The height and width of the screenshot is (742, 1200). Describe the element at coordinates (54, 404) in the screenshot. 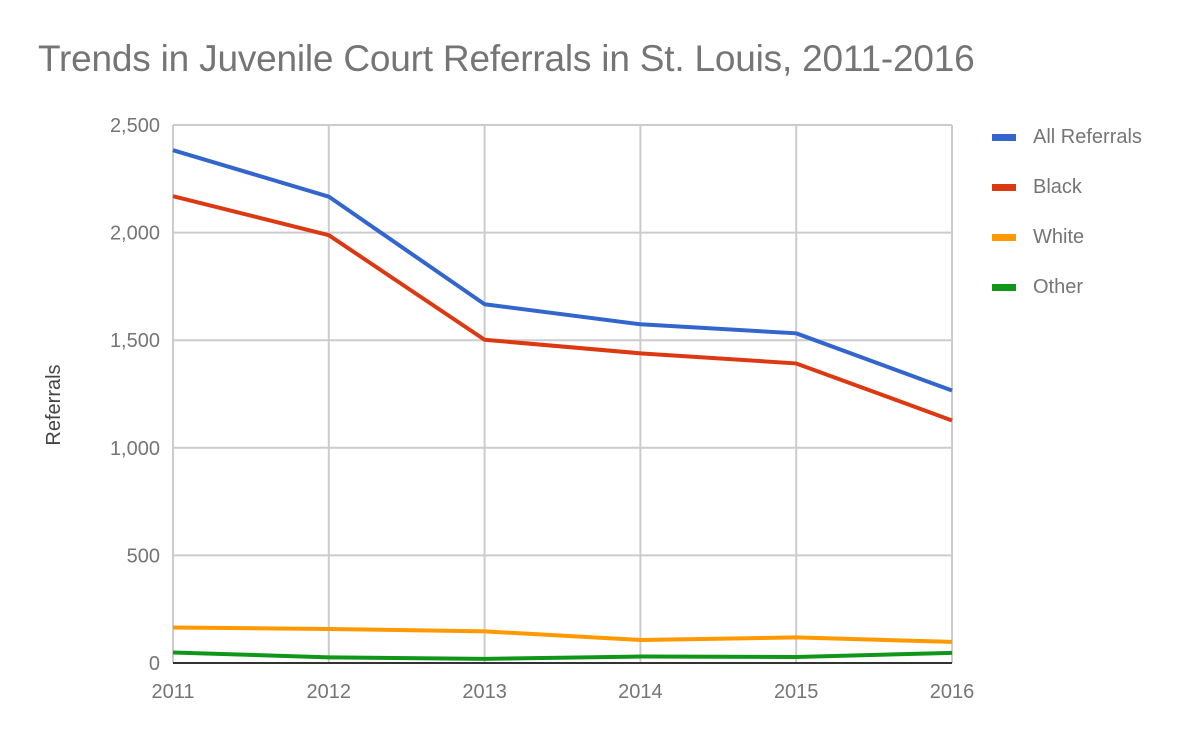

I see `y-axis-label: Referrals` at that location.